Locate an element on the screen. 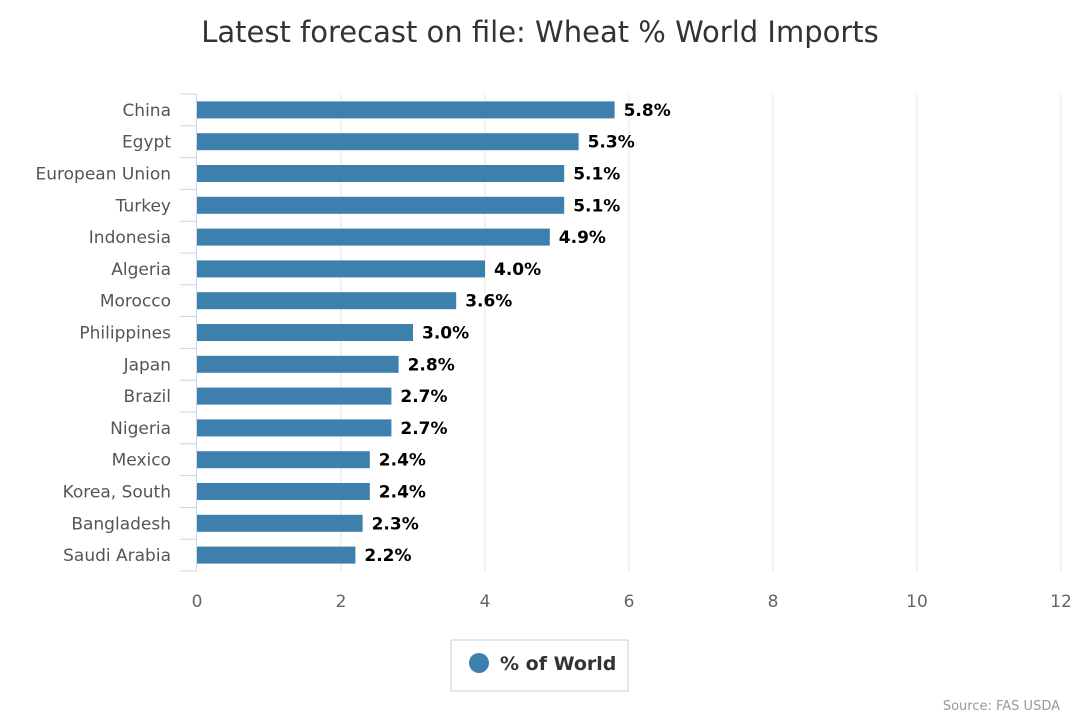  x-tick-label: 12 is located at coordinates (1061, 602).